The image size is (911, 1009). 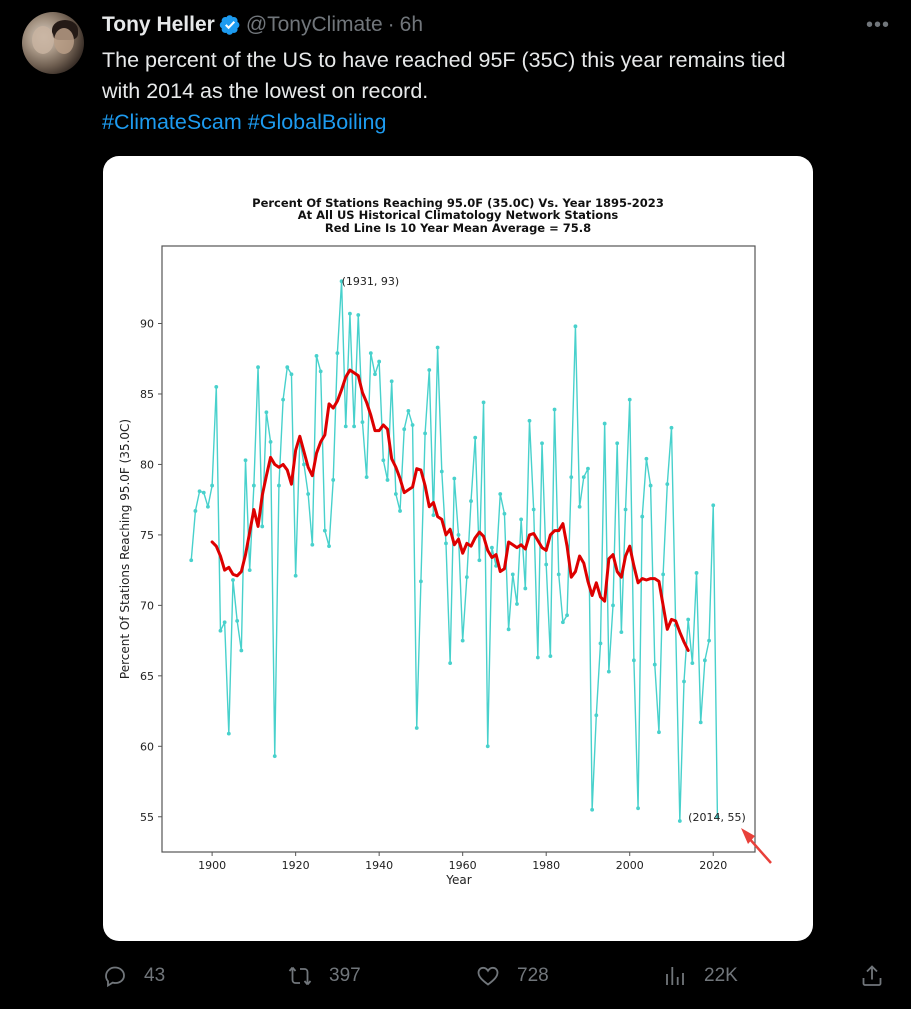 What do you see at coordinates (458, 228) in the screenshot?
I see `chart-subtitle-2: Red Line Is 10 Year Mean Average = 75.8` at bounding box center [458, 228].